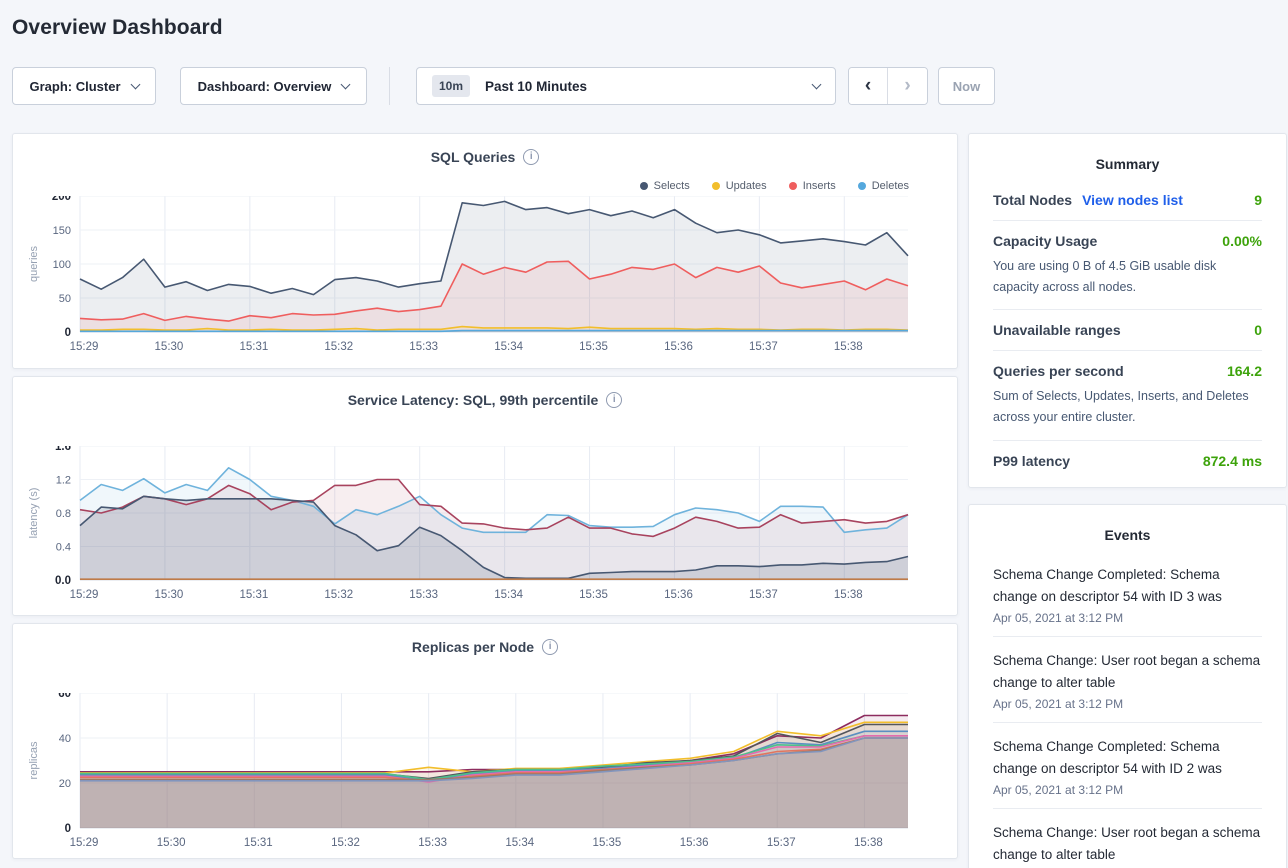 The width and height of the screenshot is (1288, 868). What do you see at coordinates (966, 86) in the screenshot?
I see `now-button: Now` at bounding box center [966, 86].